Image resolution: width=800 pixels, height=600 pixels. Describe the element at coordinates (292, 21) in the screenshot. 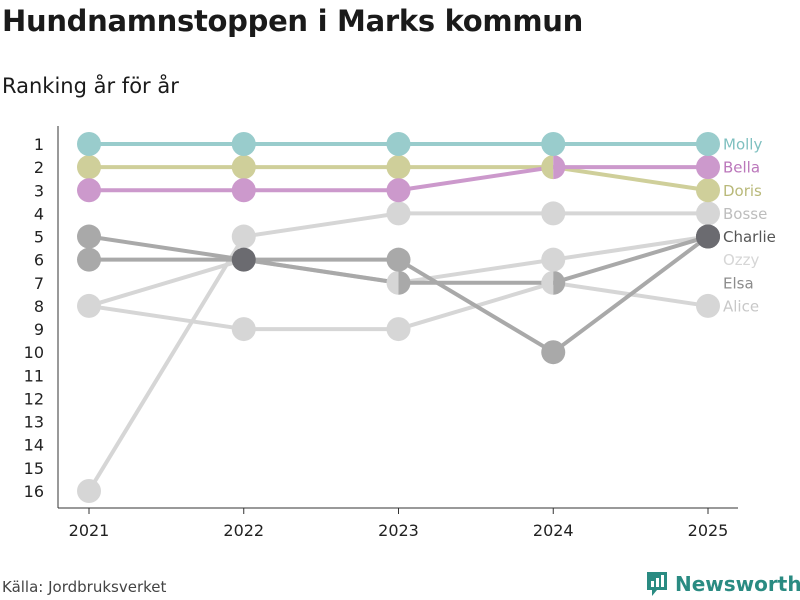

I see `chart-title: Hundnamnstoppen i Marks kommun` at that location.